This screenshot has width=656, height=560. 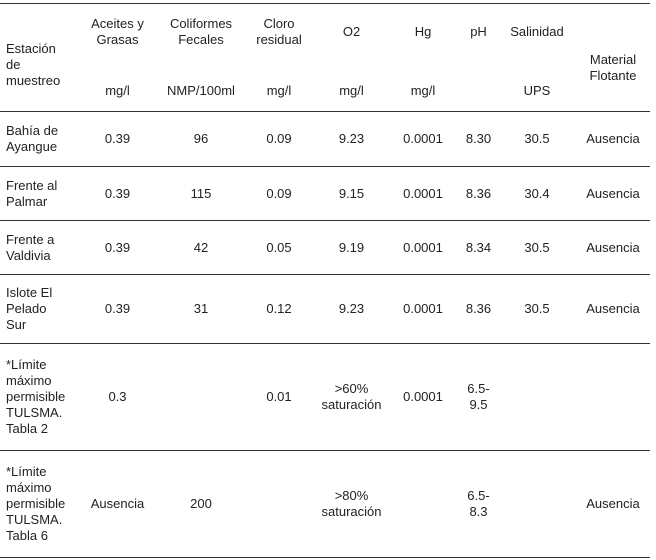 What do you see at coordinates (351, 247) in the screenshot?
I see `cell-o2: 9.19` at bounding box center [351, 247].